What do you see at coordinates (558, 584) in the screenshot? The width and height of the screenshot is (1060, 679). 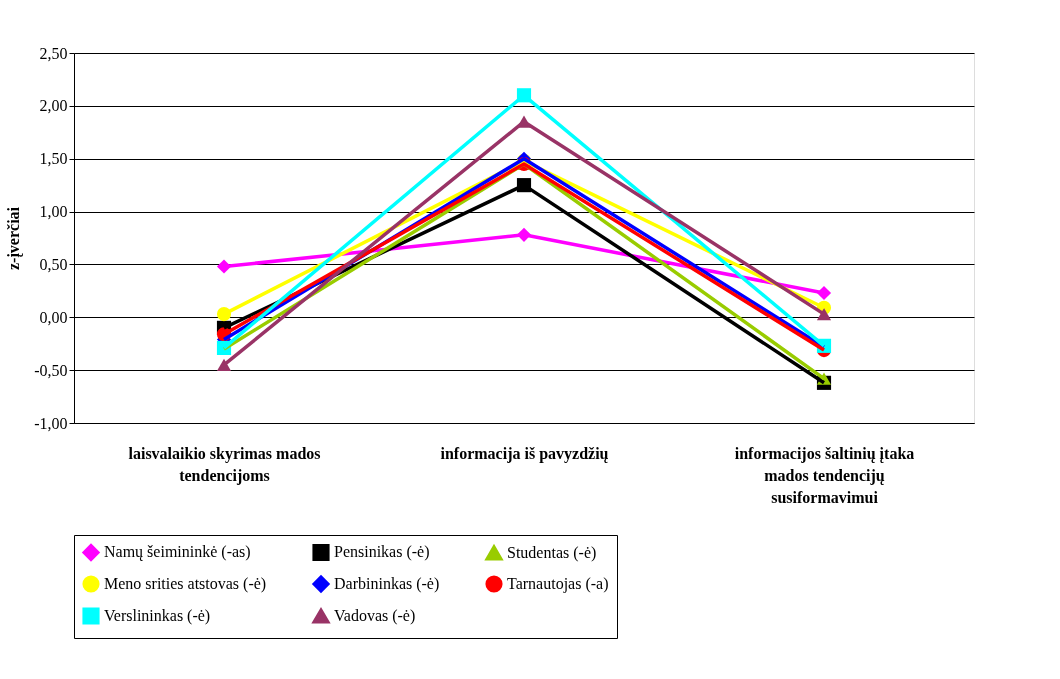 I see `legend-label: Tarnautojas (-a)` at bounding box center [558, 584].